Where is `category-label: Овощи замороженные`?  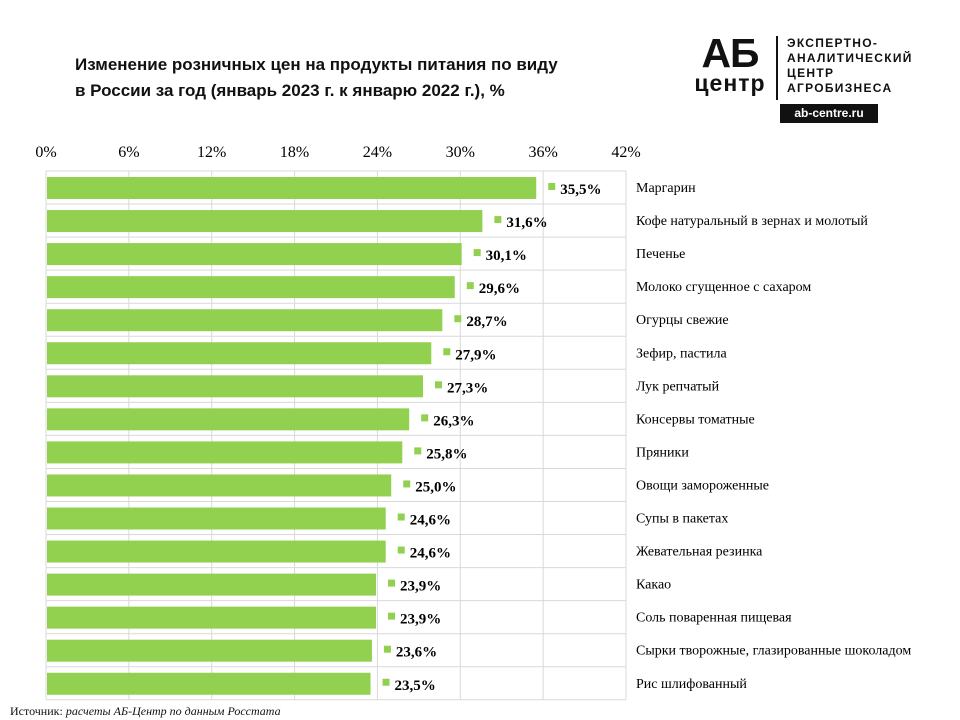
category-label: Овощи замороженные is located at coordinates (702, 485).